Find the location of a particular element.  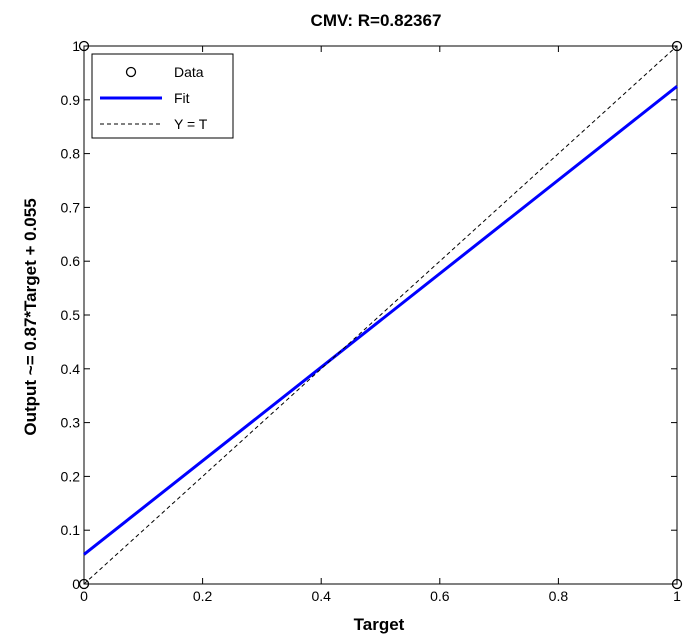

legend-label-fit: Fit is located at coordinates (182, 98).